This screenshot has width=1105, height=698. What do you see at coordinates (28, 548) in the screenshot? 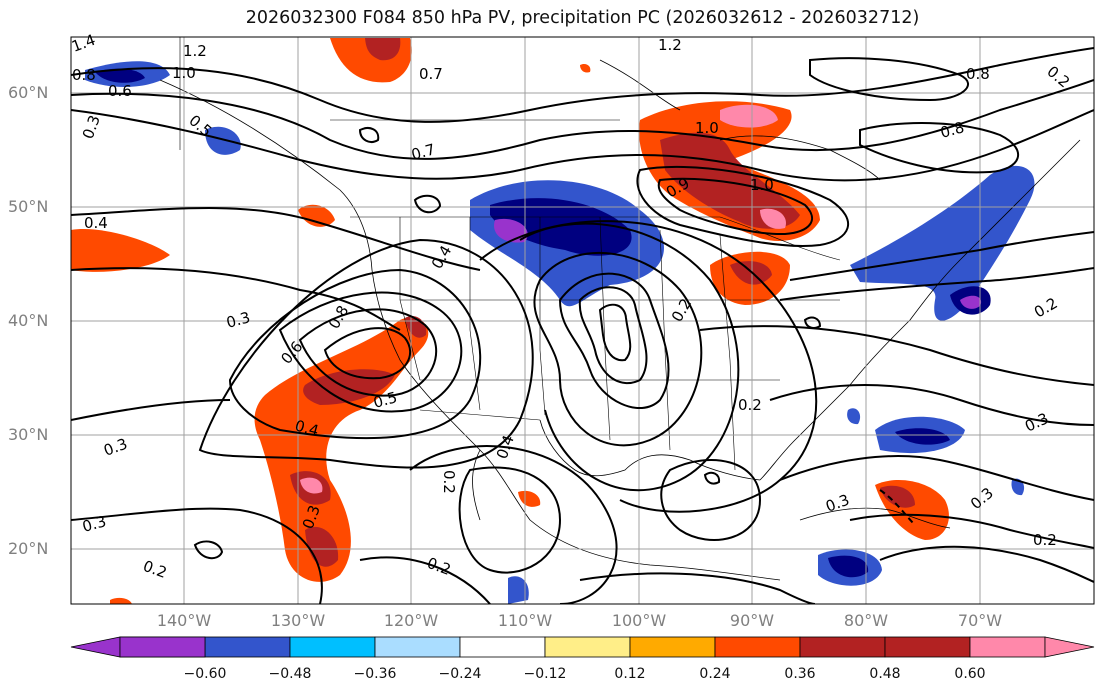
I see `latitude-label: 20°N` at bounding box center [28, 548].